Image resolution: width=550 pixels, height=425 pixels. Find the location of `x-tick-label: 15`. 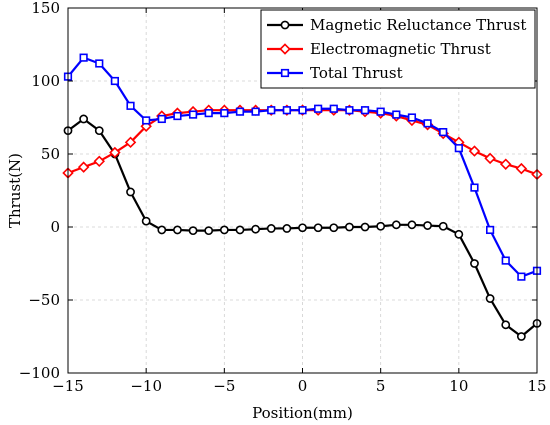

x-tick-label: 15 is located at coordinates (536, 386).